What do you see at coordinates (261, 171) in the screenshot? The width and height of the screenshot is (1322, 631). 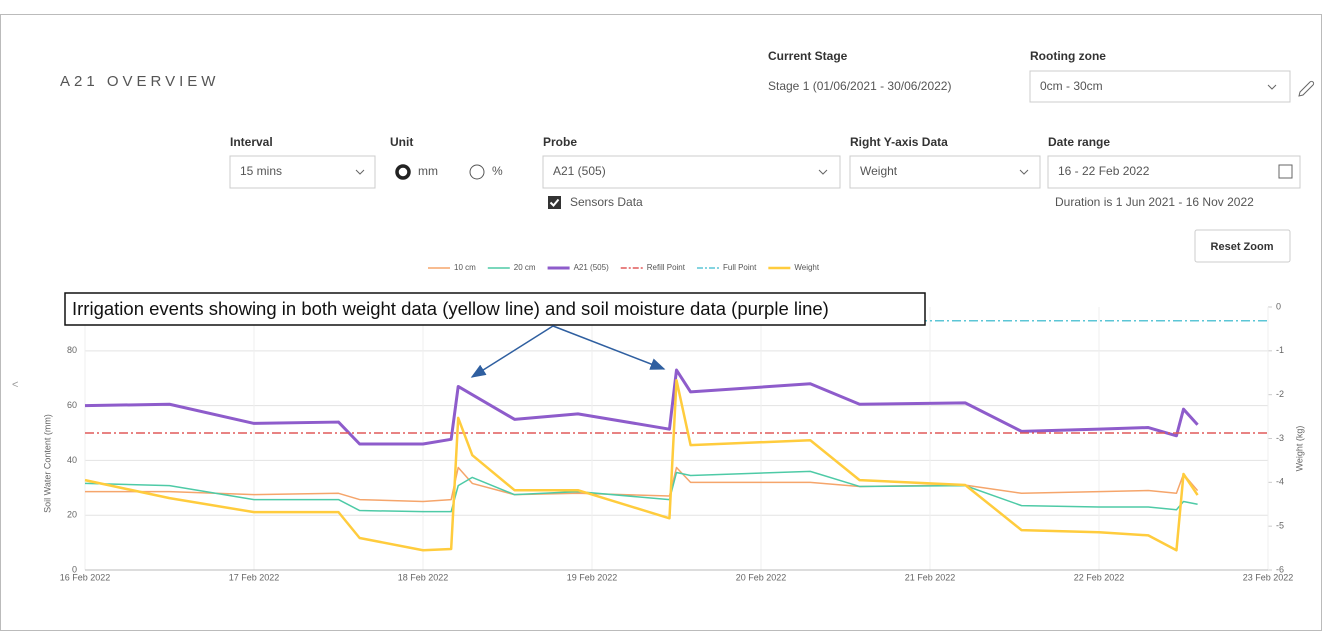 I see `interval-value: 15 mins` at bounding box center [261, 171].